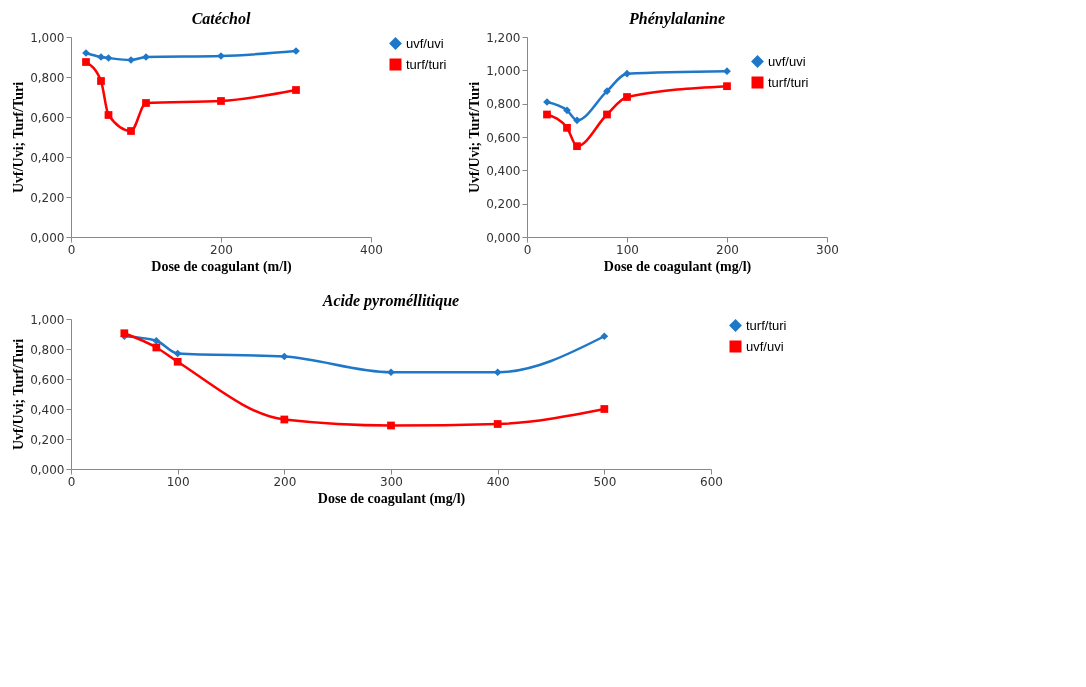  I want to click on chart-title: Phénylalanine, so click(676, 19).